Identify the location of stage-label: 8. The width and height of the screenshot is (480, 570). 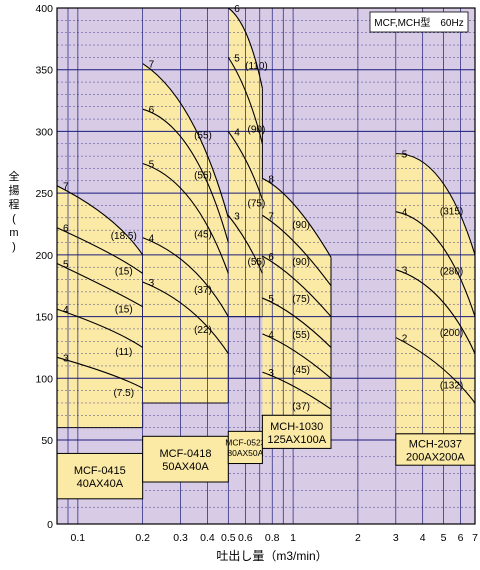
(271, 179).